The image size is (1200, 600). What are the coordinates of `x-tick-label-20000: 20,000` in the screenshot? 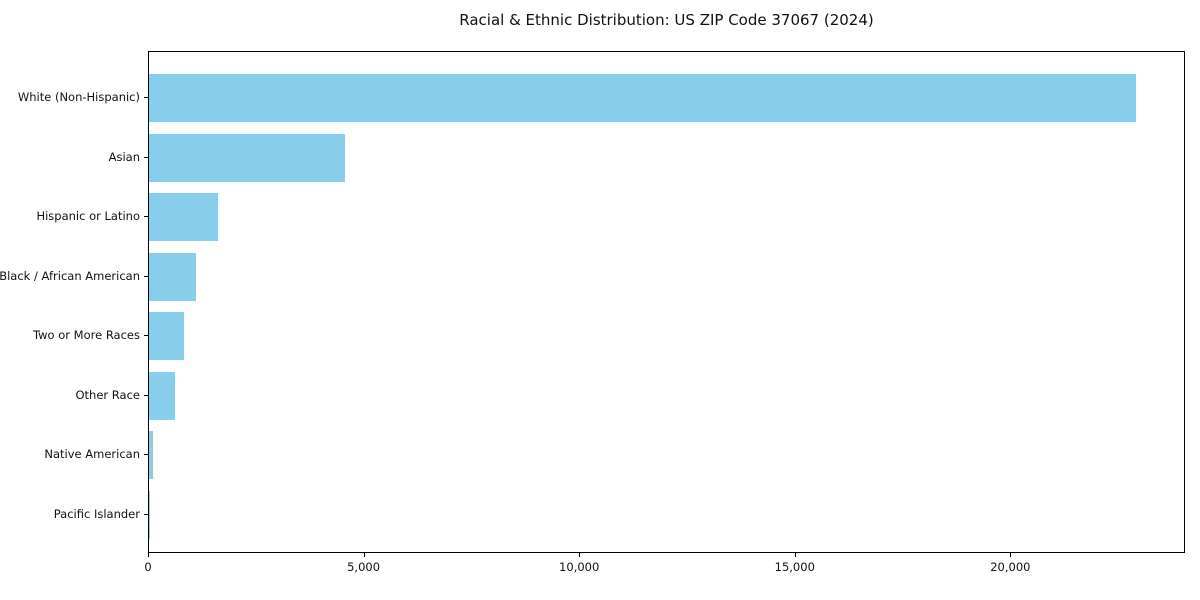 It's located at (1010, 567).